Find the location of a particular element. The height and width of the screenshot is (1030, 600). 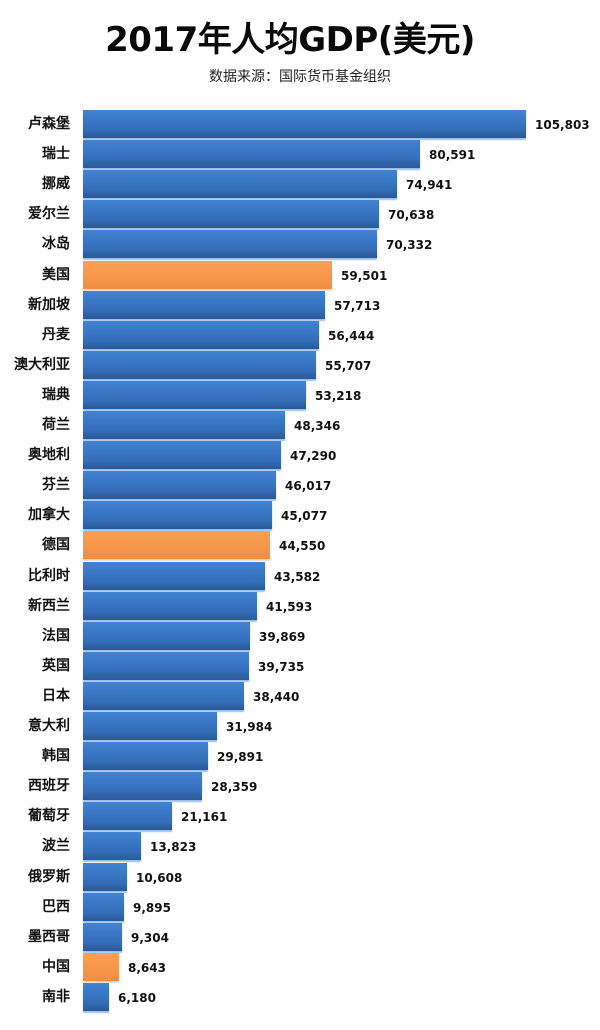

value-label: 53,218 is located at coordinates (338, 395).